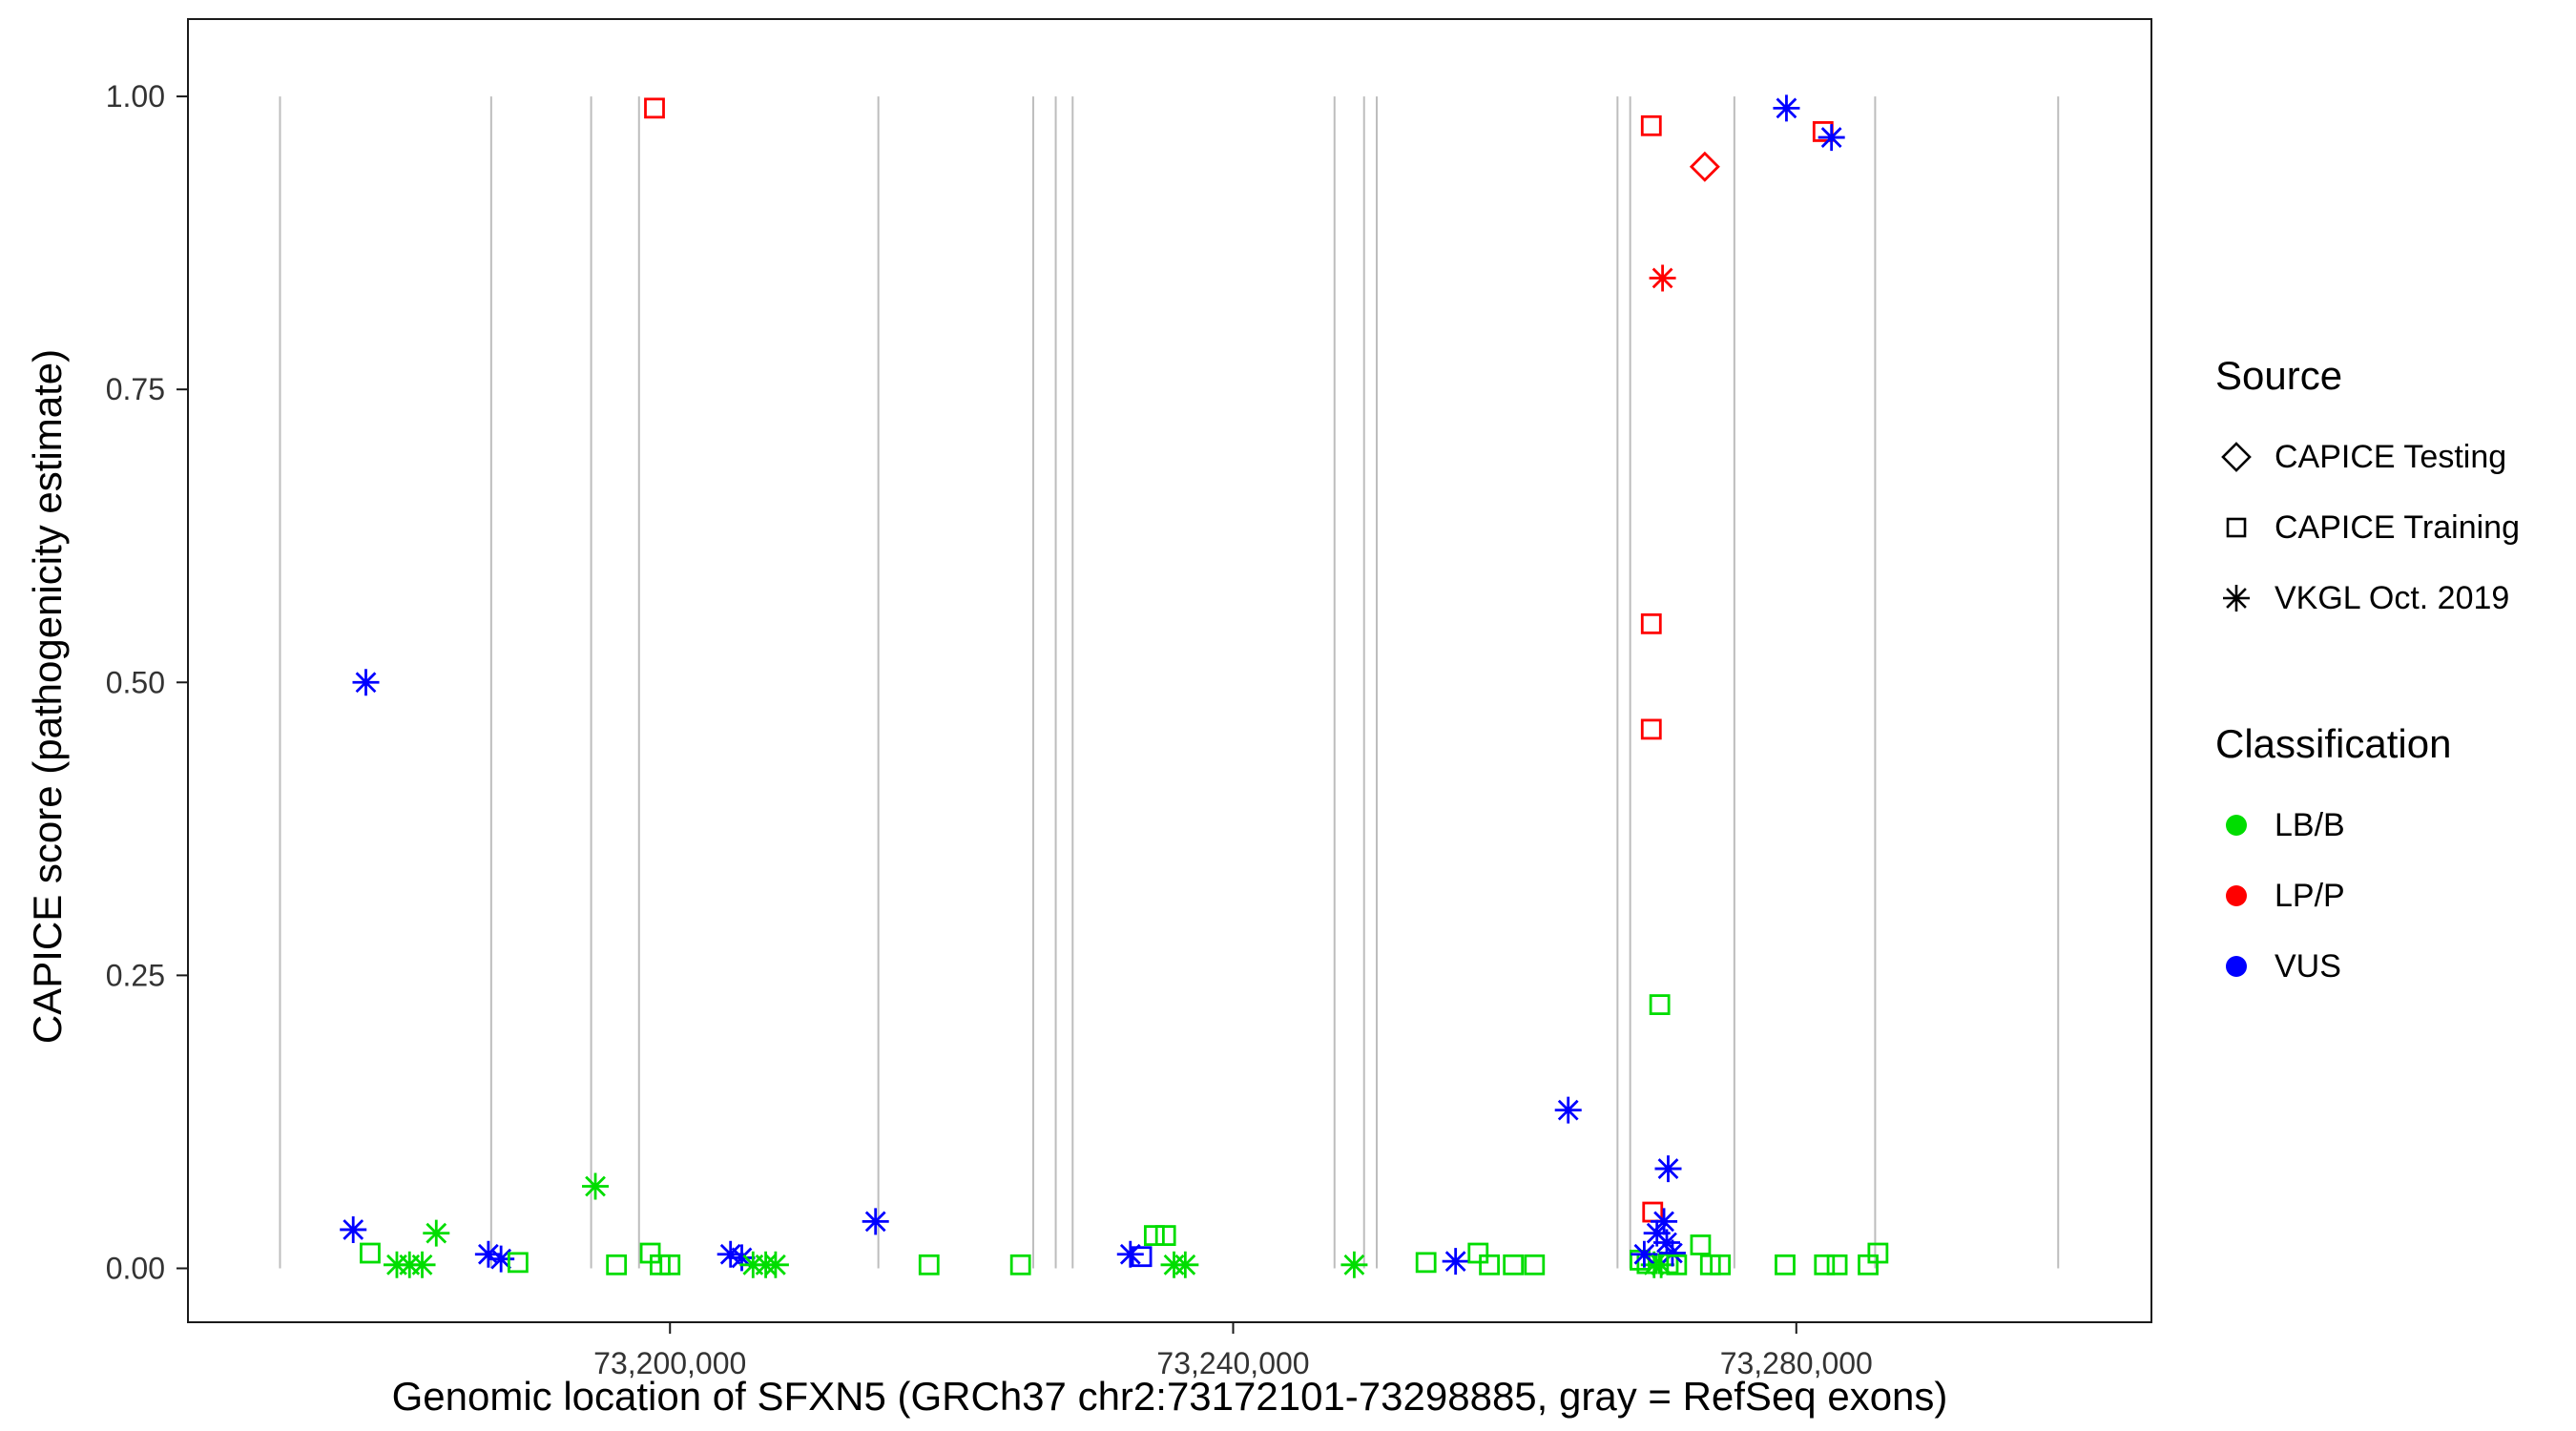 The width and height of the screenshot is (2576, 1431). I want to click on legend-title-classification: Classification, so click(2333, 744).